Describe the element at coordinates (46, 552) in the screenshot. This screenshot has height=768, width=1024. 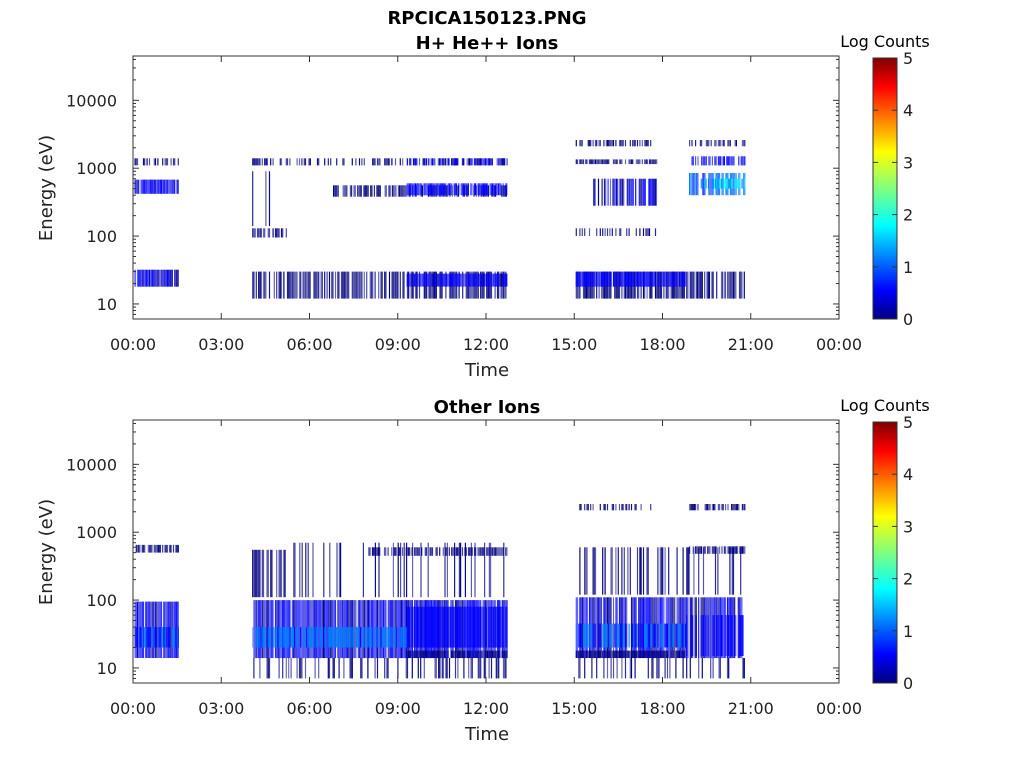
I see `y-axis-label: Energy (eV)` at that location.